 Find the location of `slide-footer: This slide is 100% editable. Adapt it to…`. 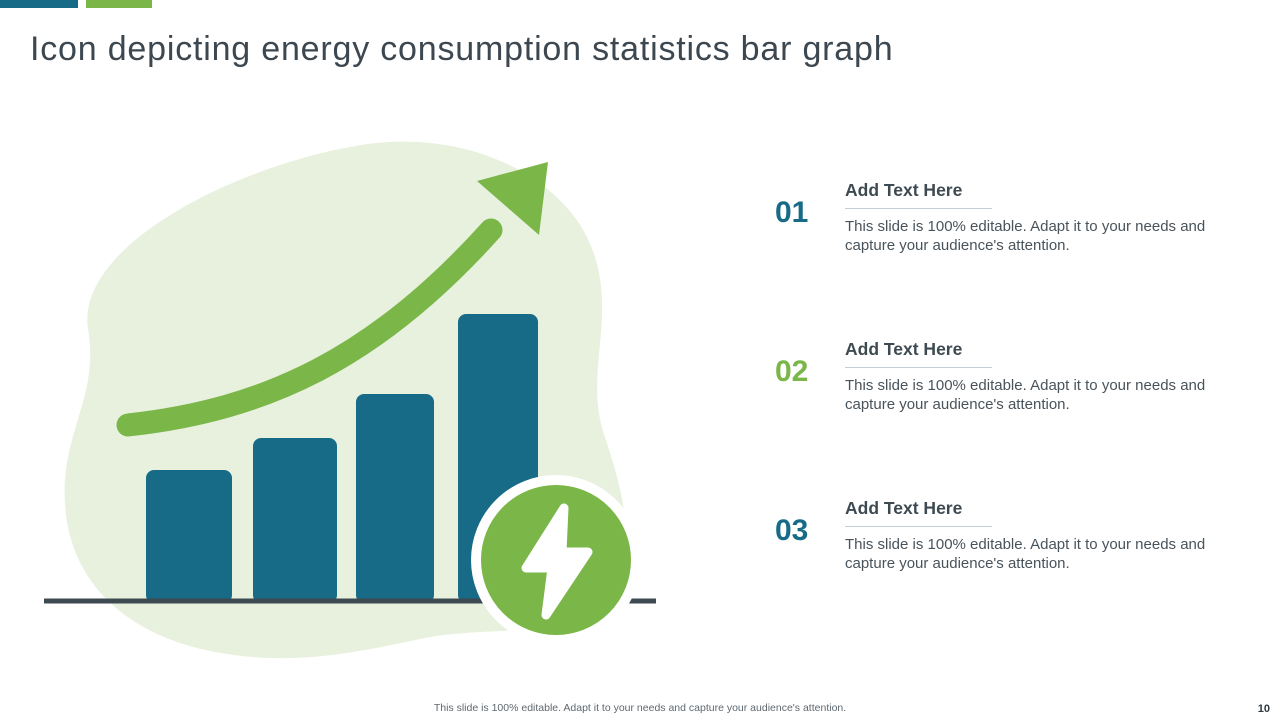

slide-footer: This slide is 100% editable. Adapt it to… is located at coordinates (640, 708).